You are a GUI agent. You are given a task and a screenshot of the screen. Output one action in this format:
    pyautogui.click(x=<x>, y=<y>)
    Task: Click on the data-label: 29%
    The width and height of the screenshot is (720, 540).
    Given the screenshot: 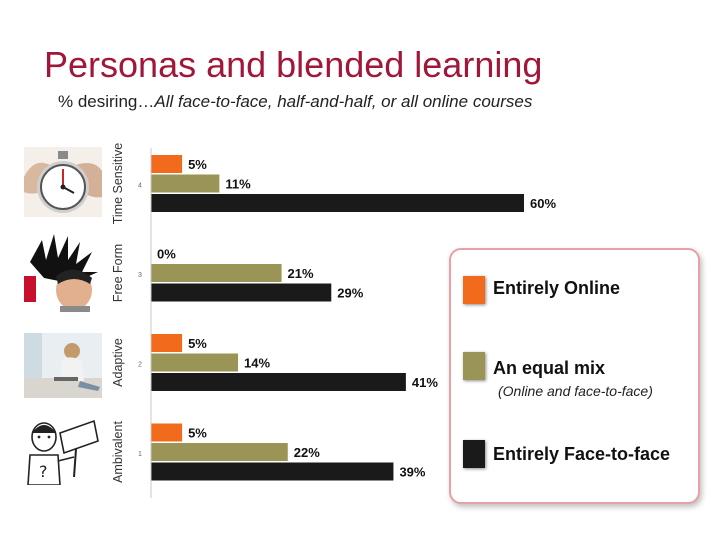 What is the action you would take?
    pyautogui.click(x=350, y=293)
    